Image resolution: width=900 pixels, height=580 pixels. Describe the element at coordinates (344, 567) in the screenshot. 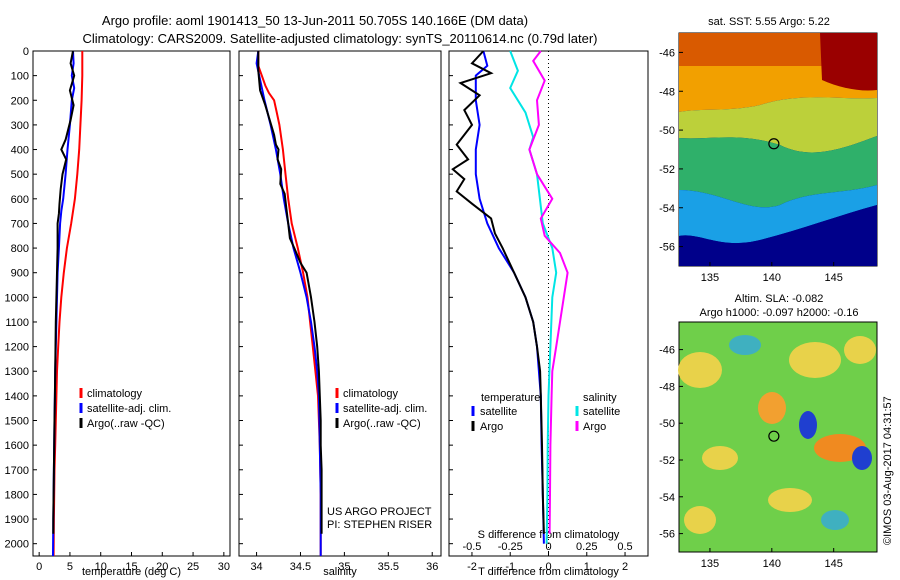

I see `salinity-xtick-label: 35` at that location.